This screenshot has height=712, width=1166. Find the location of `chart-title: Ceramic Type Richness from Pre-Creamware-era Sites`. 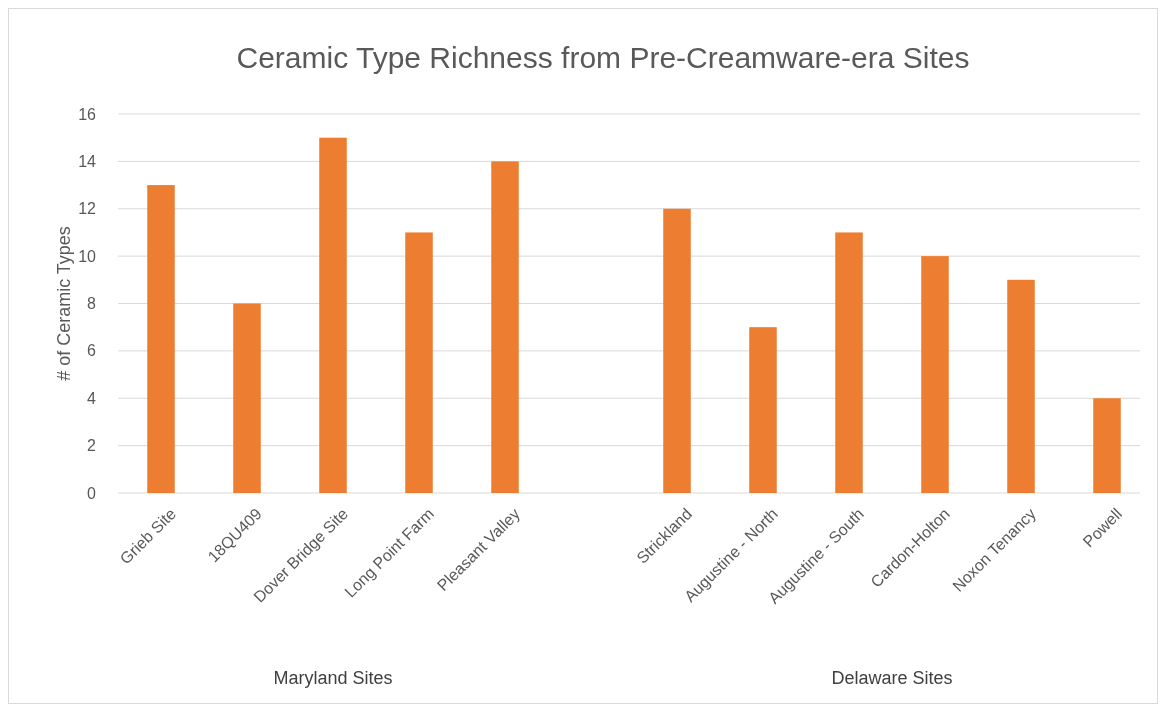

chart-title: Ceramic Type Richness from Pre-Creamware-era Sites is located at coordinates (603, 57).